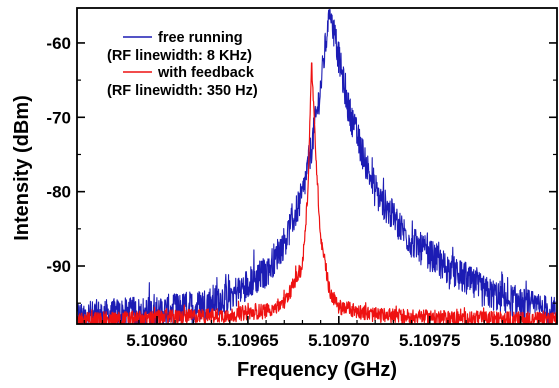  Describe the element at coordinates (338, 340) in the screenshot. I see `x-tick-label: 5.10970` at that location.